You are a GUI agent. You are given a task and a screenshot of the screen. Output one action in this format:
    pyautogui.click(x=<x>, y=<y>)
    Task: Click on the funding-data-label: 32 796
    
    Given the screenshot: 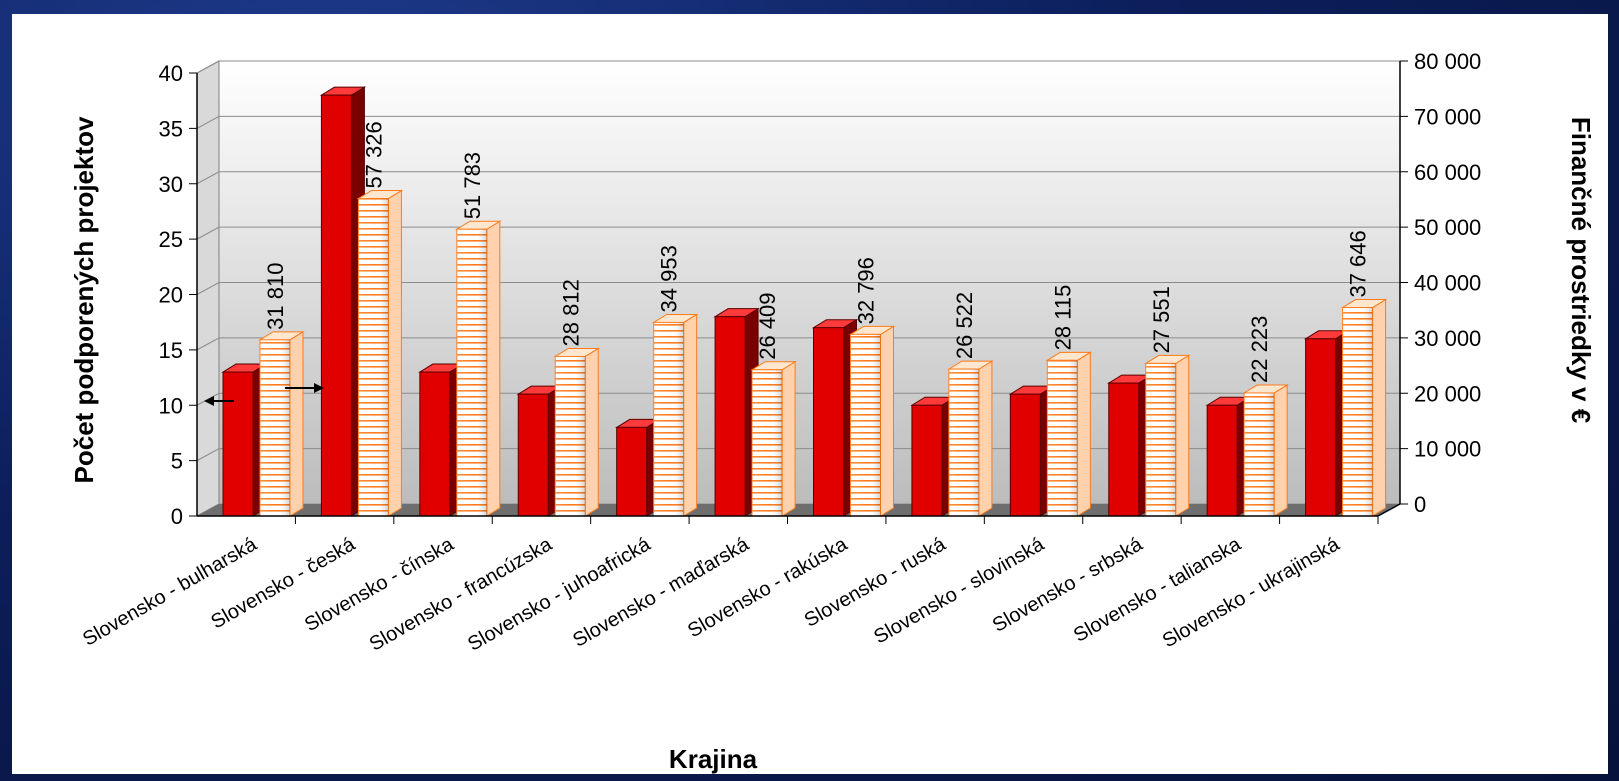 What is the action you would take?
    pyautogui.click(x=866, y=290)
    